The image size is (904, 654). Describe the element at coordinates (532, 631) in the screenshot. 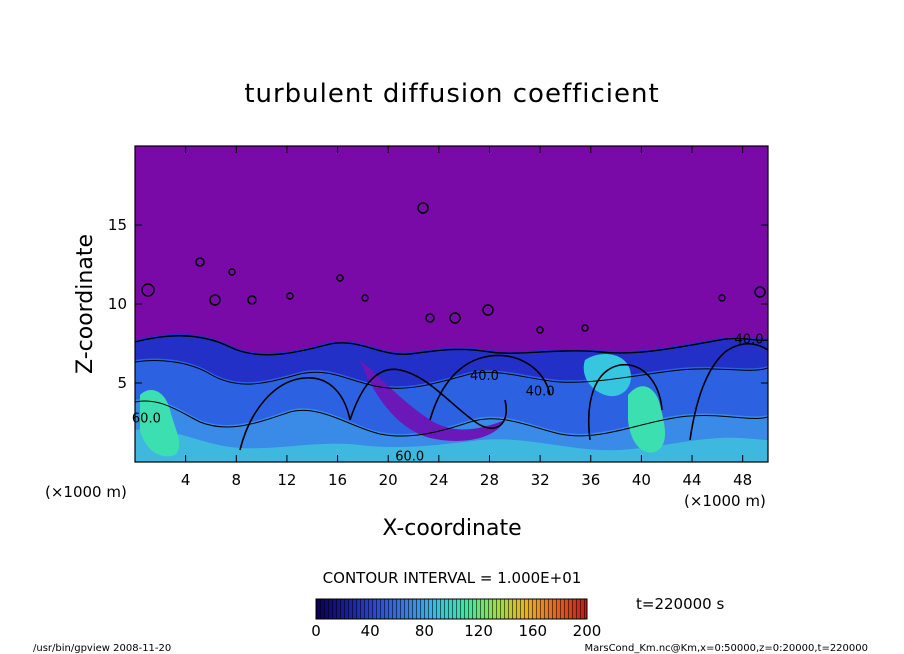

I see `colorbar-tick-label: 160` at that location.